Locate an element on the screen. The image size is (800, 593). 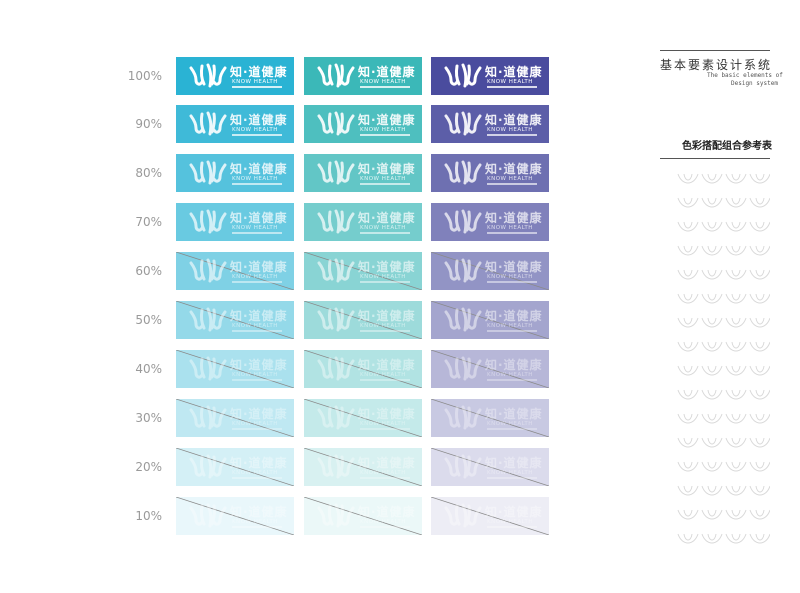
color-table-subtitle: 色彩搭配组合参考表 is located at coordinates (727, 146).